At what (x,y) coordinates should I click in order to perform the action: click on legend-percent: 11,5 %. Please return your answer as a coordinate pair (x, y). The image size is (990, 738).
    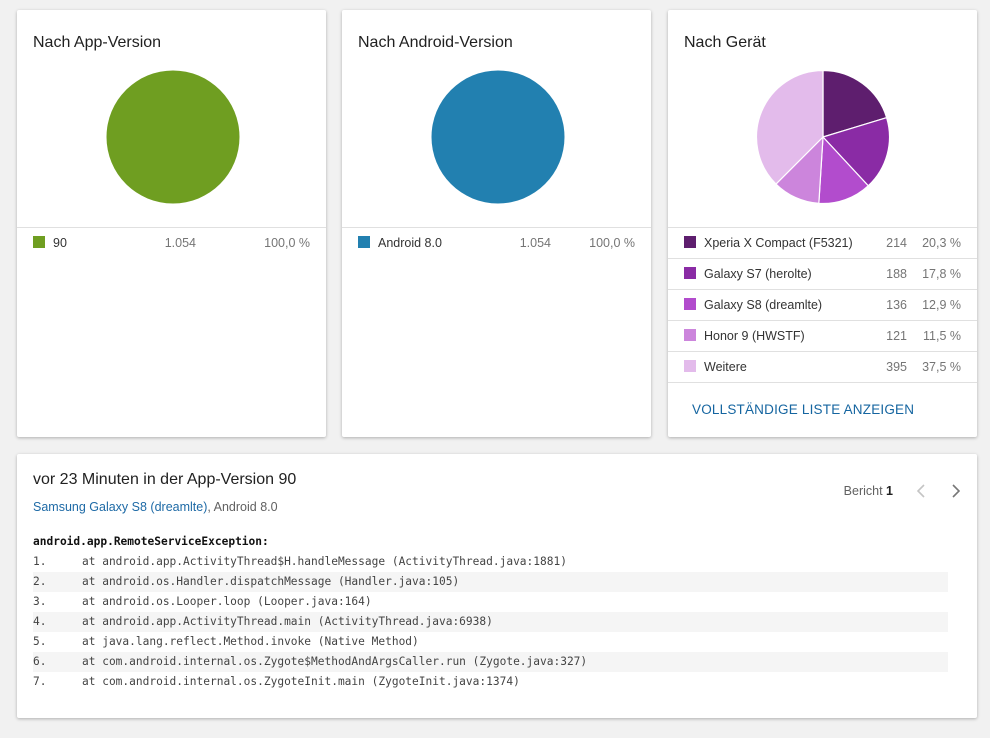
    Looking at the image, I should click on (942, 336).